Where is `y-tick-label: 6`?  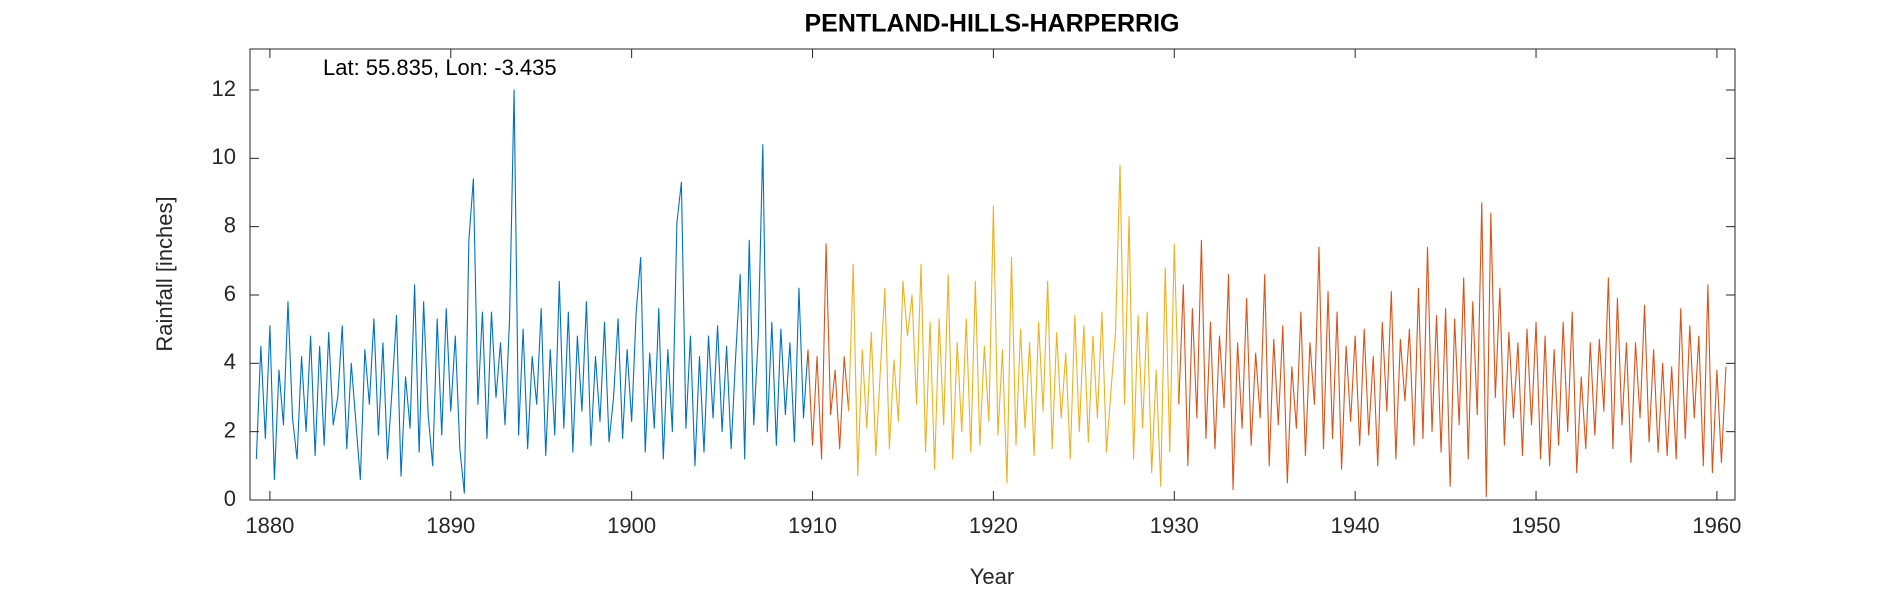
y-tick-label: 6 is located at coordinates (230, 293).